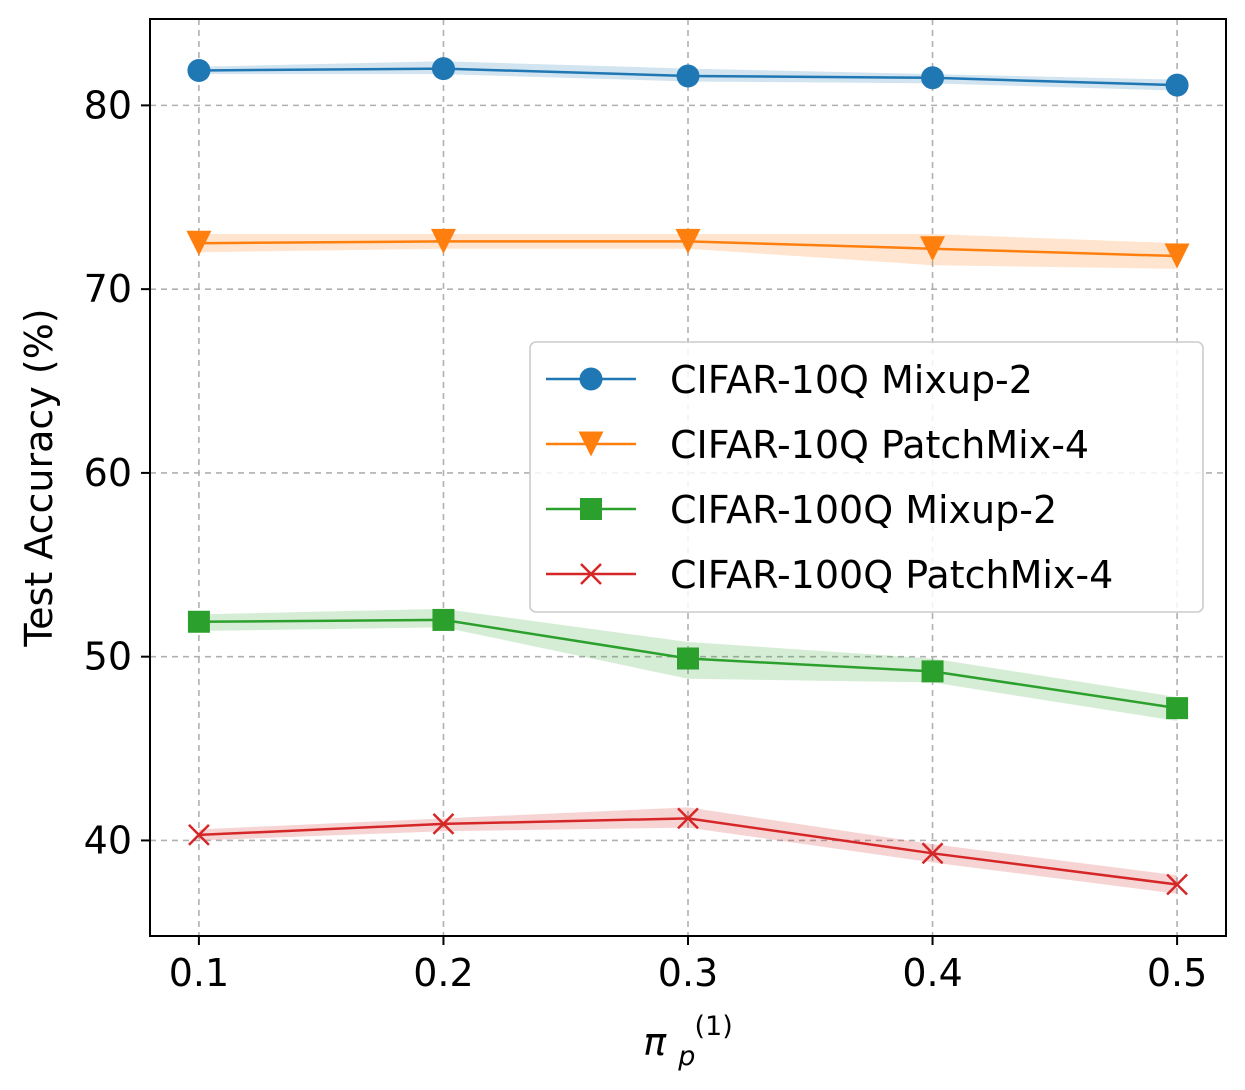  Describe the element at coordinates (686, 1056) in the screenshot. I see `x-axis-label-subscript: p` at that location.